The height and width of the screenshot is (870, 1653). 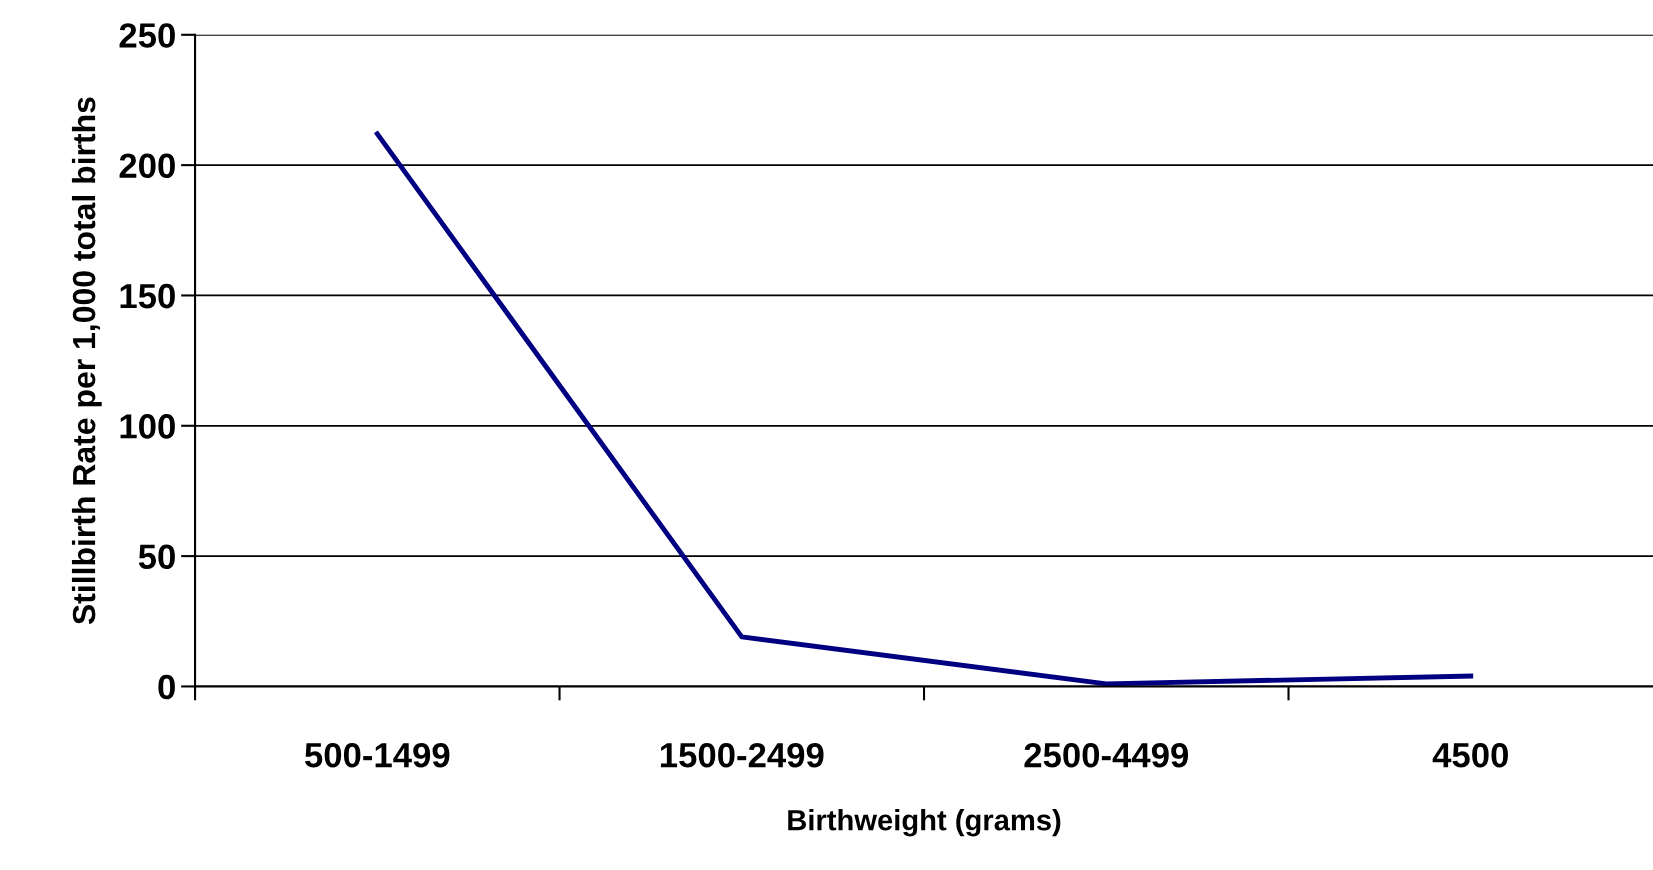 What do you see at coordinates (147, 166) in the screenshot?
I see `y-tick-label: 200` at bounding box center [147, 166].